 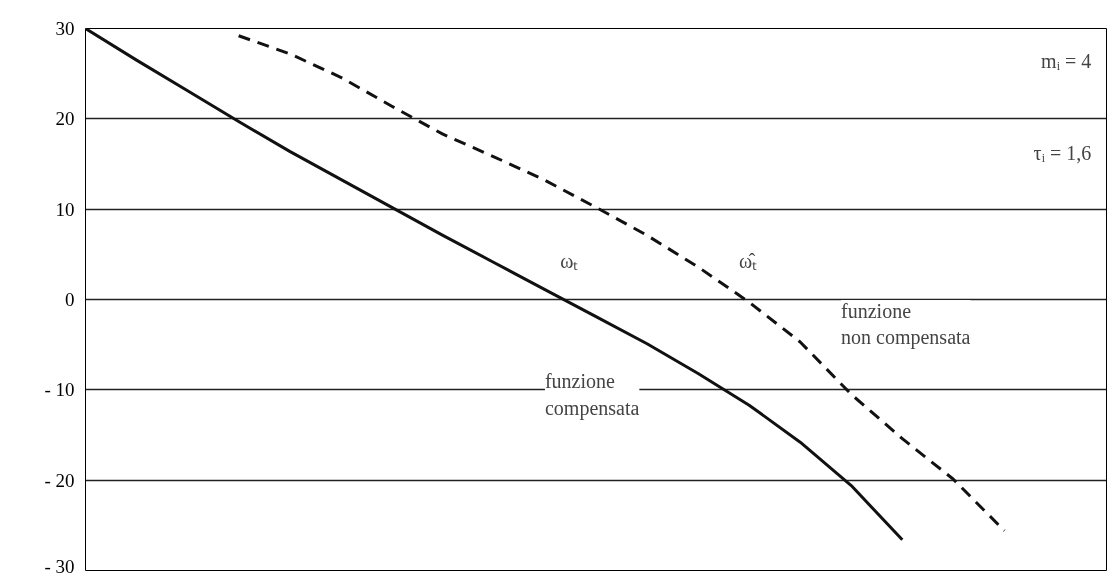 What do you see at coordinates (1062, 153) in the screenshot?
I see `annotation: τᵢ = 1,6` at bounding box center [1062, 153].